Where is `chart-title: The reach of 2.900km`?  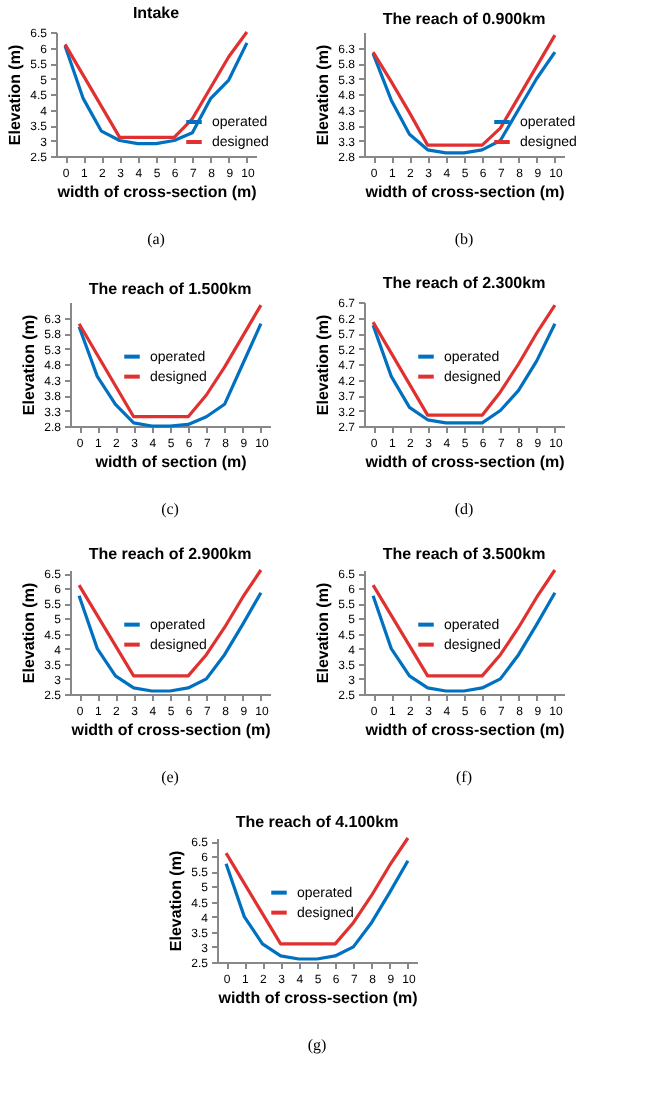 chart-title: The reach of 2.900km is located at coordinates (170, 554).